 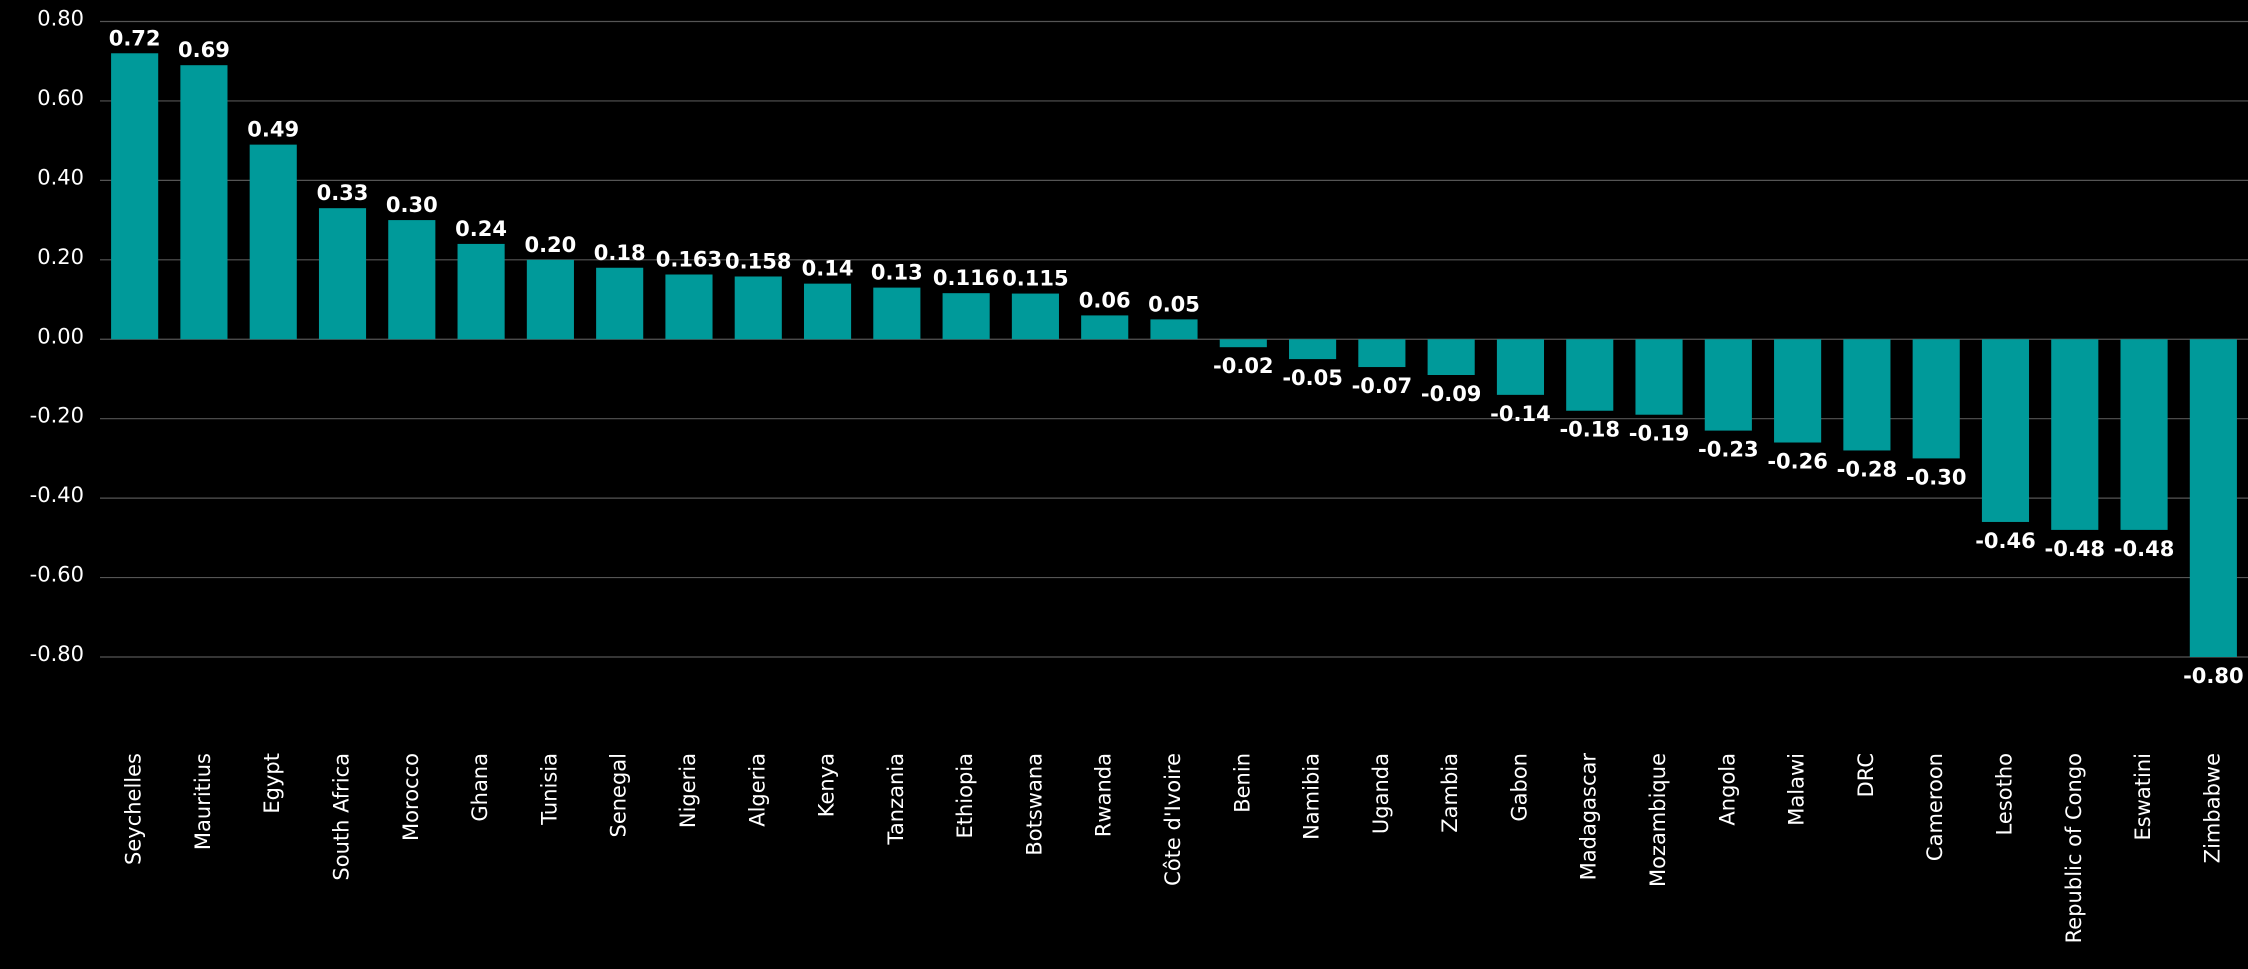 What do you see at coordinates (480, 787) in the screenshot?
I see `x-tick-label: Ghana` at bounding box center [480, 787].